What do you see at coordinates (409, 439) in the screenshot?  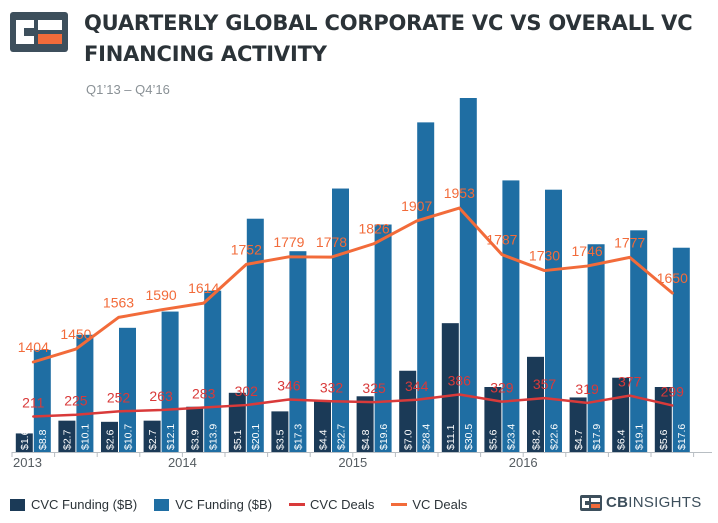 I see `label-cvc-funding: $7.0` at bounding box center [409, 439].